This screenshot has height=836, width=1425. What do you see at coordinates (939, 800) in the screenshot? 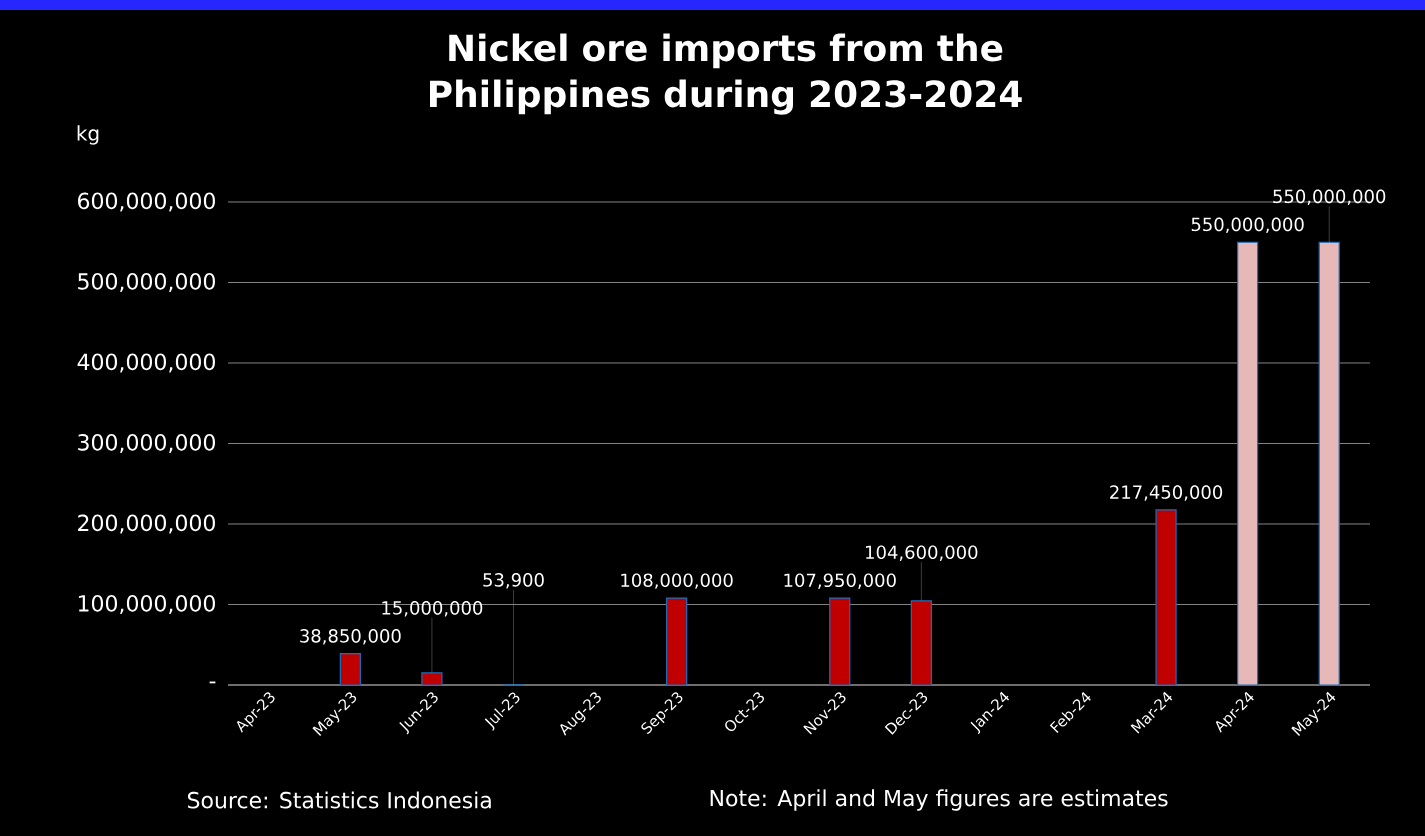
I see `text: Note: April and May figures are estimates` at bounding box center [939, 800].